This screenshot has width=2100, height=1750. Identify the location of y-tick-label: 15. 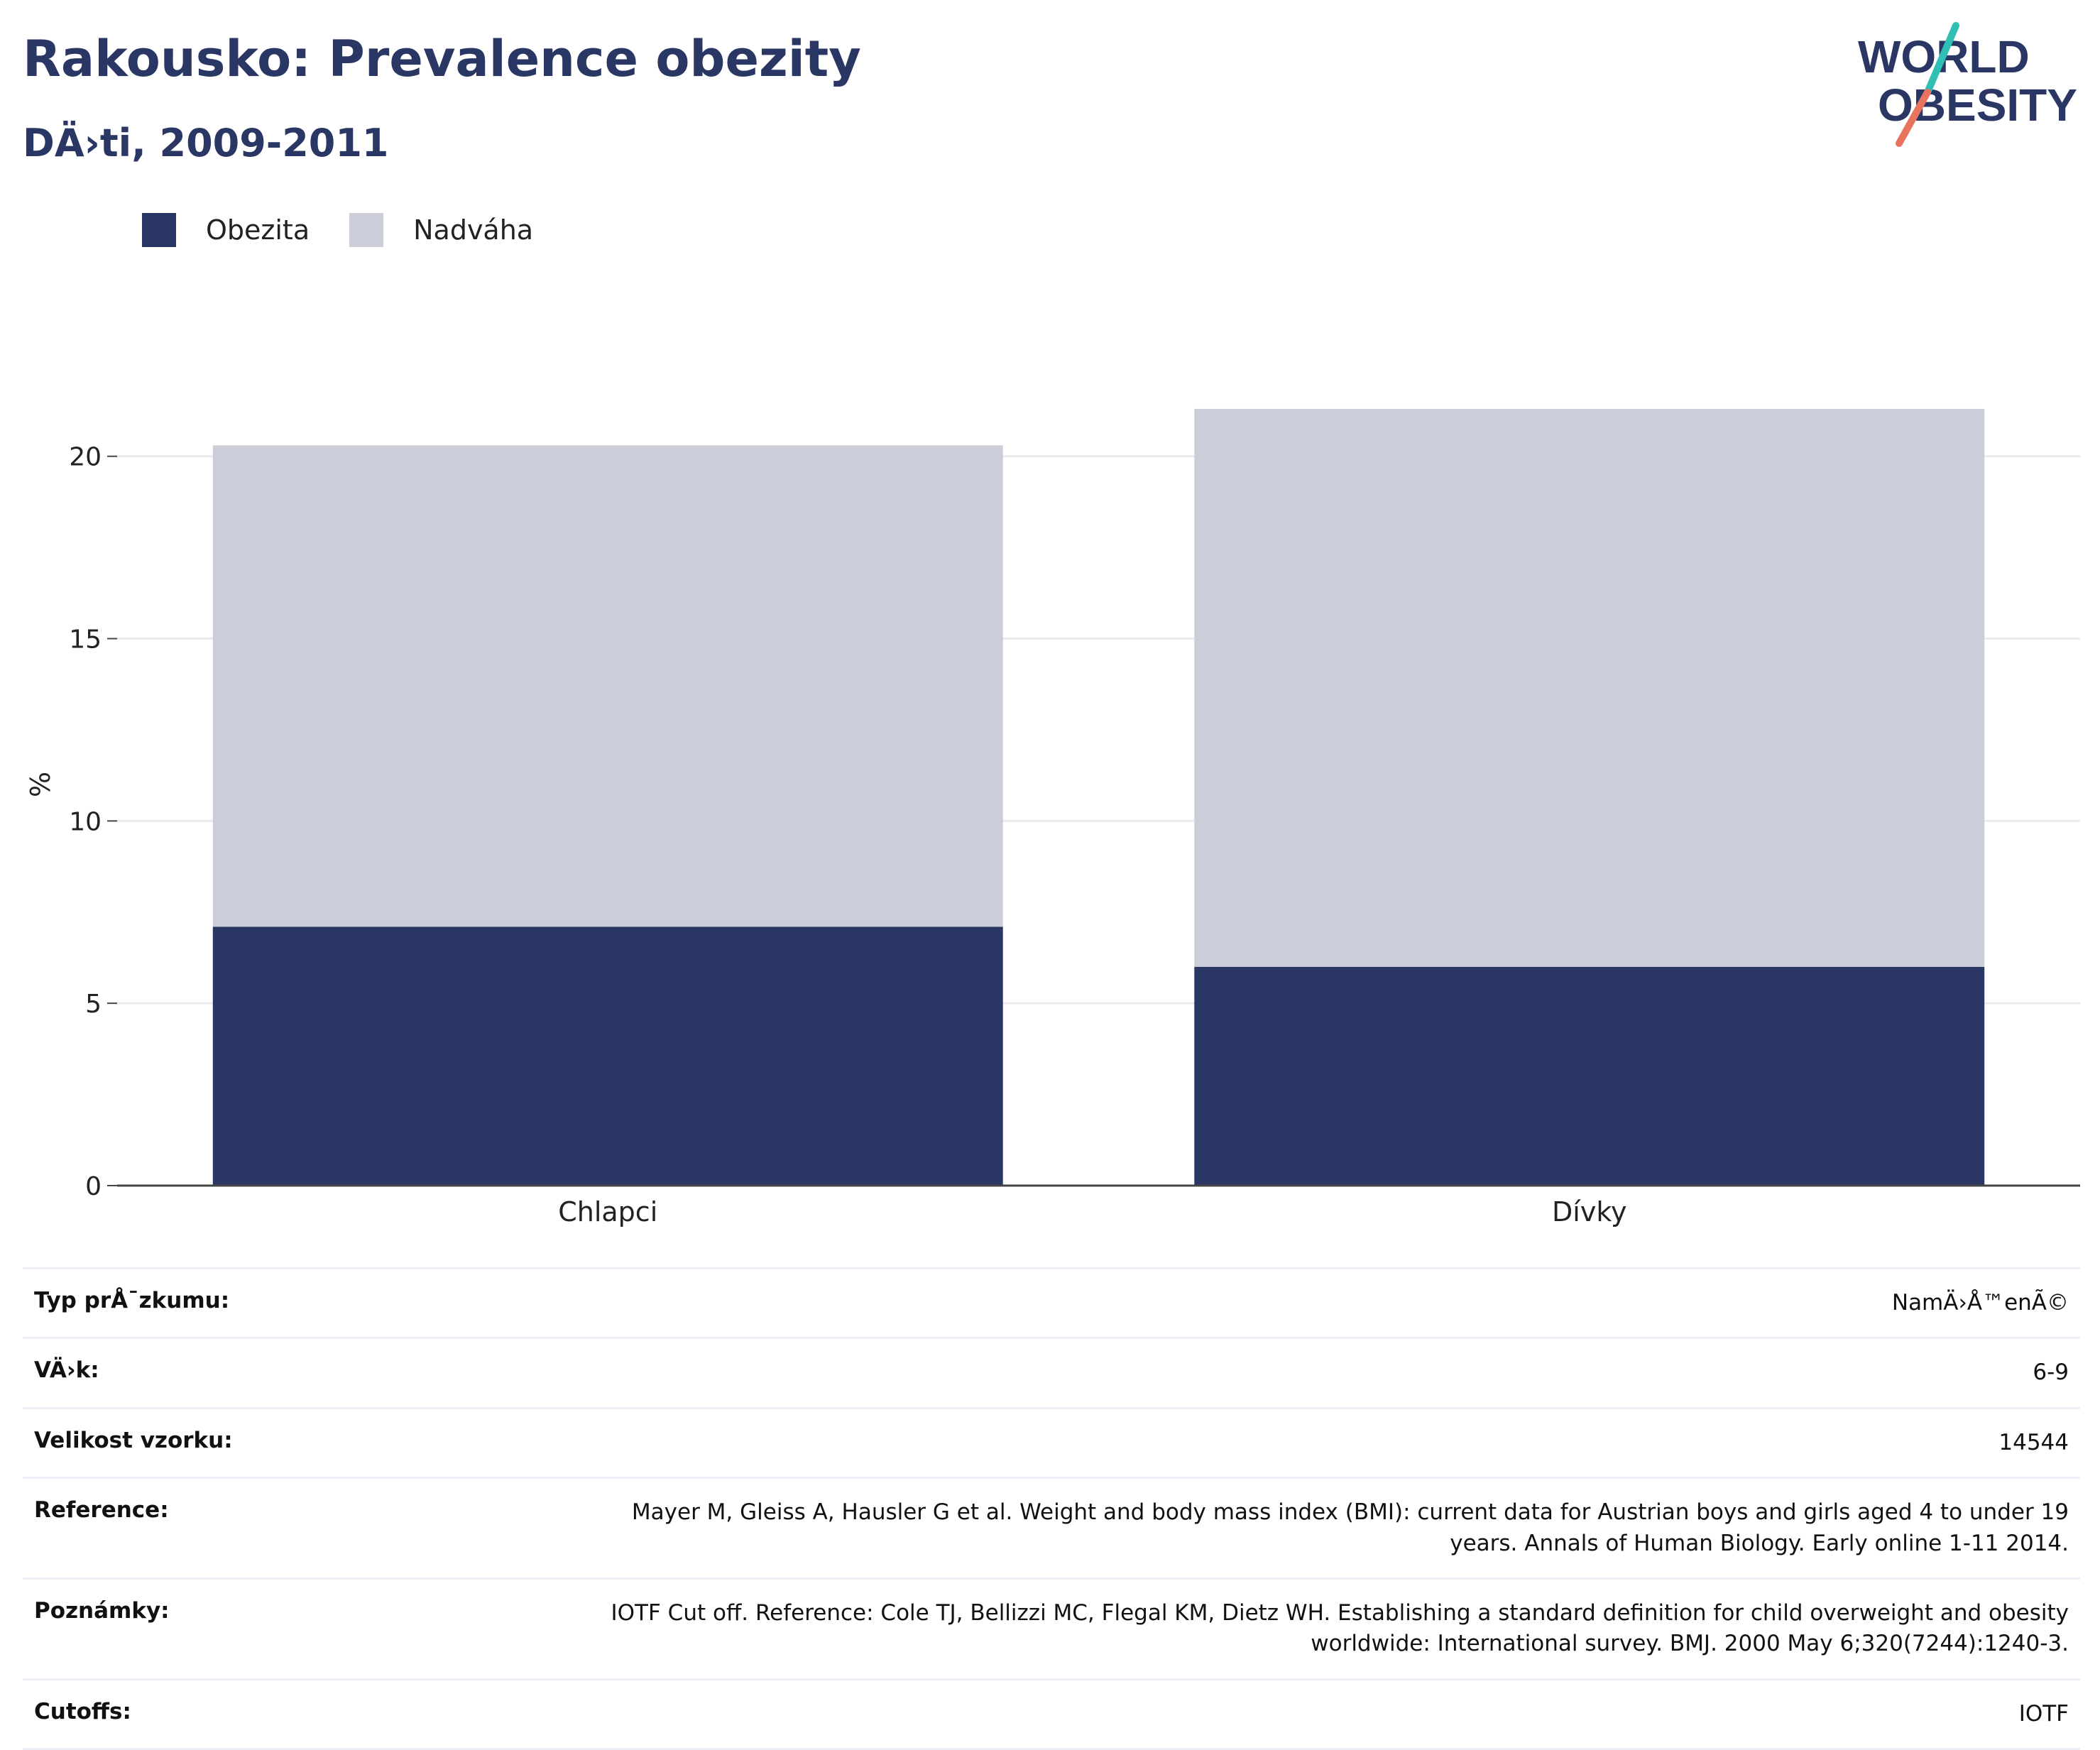
(85, 640).